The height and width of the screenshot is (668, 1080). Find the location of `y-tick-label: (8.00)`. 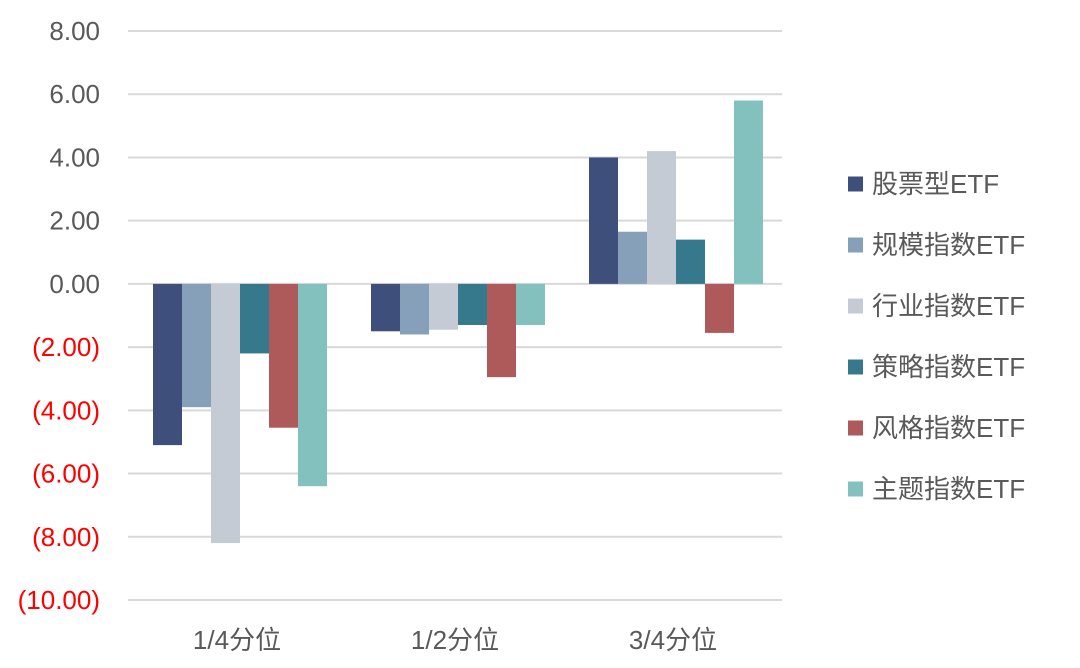

y-tick-label: (8.00) is located at coordinates (66, 537).